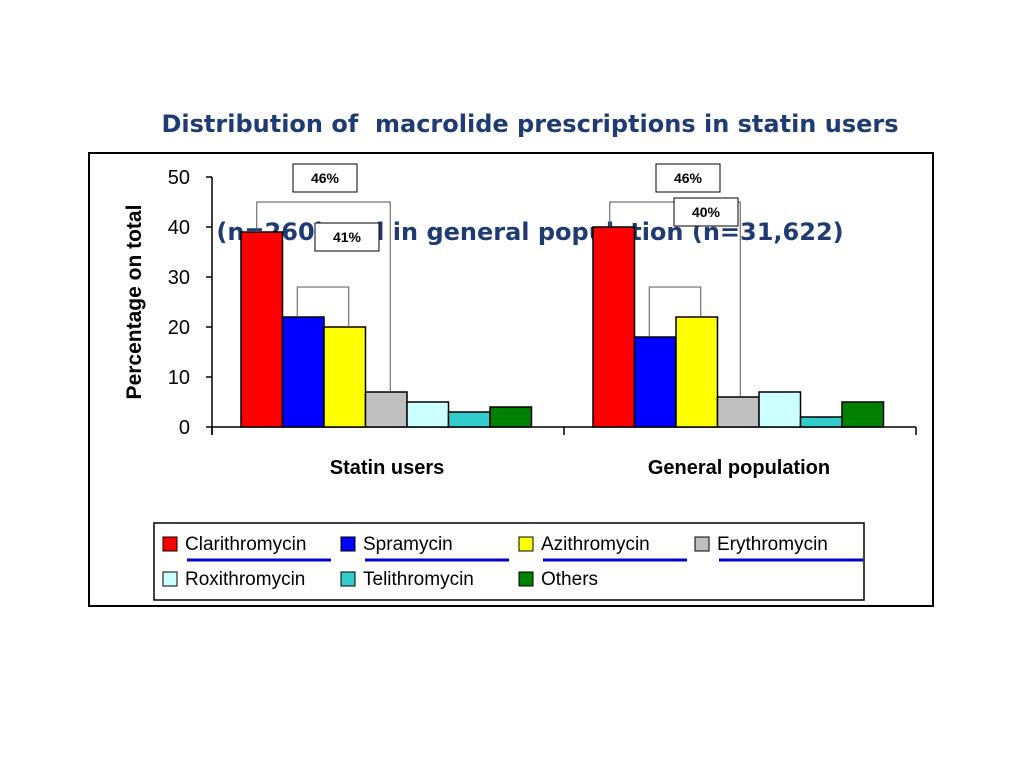 This screenshot has height=768, width=1024. Describe the element at coordinates (179, 228) in the screenshot. I see `y-tick-label: 40` at that location.